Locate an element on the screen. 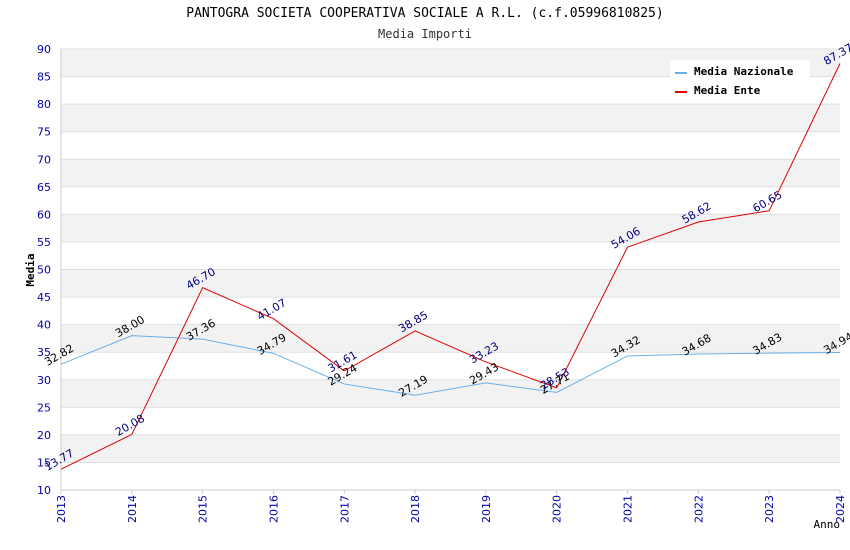 The width and height of the screenshot is (850, 550). y-tick-label: 60 is located at coordinates (44, 214).